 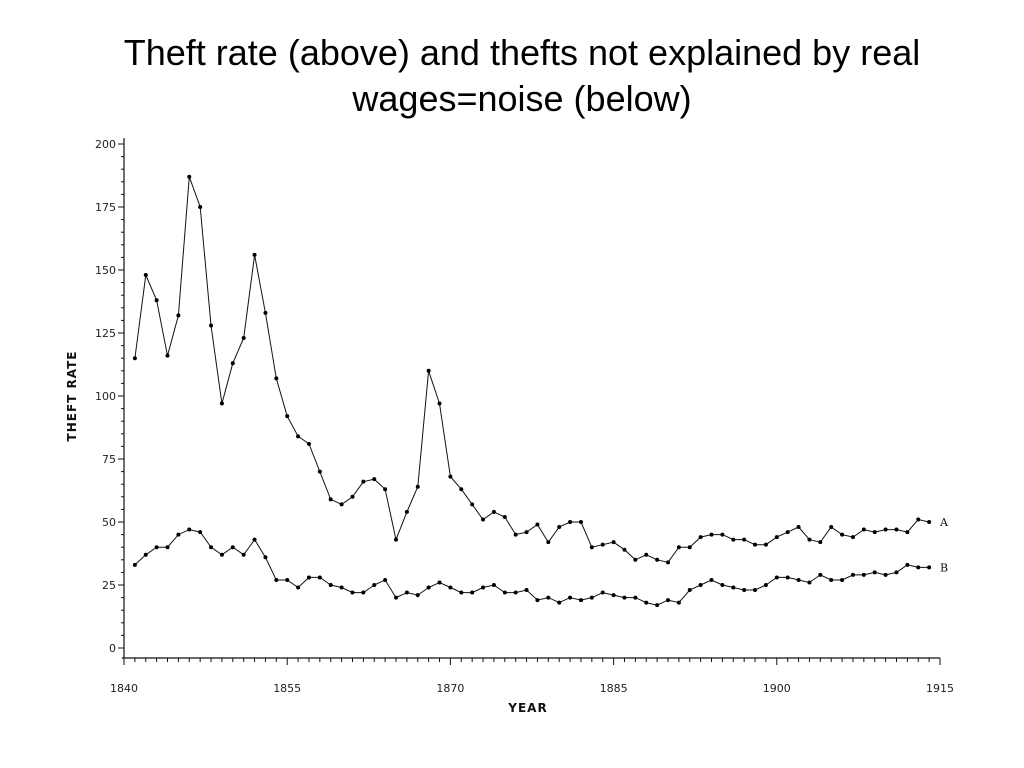 What do you see at coordinates (105, 144) in the screenshot?
I see `y-tick-label: 200` at bounding box center [105, 144].